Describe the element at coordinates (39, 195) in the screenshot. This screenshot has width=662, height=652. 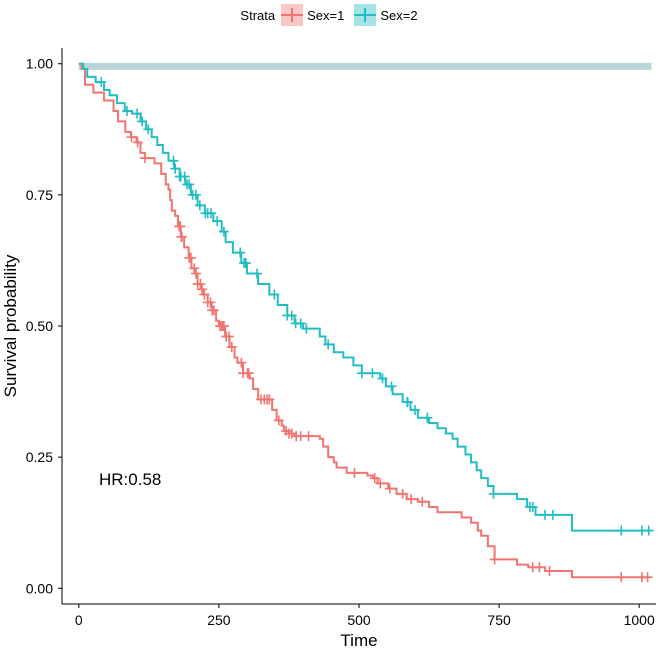
I see `y-tick-label: 0.75` at that location.